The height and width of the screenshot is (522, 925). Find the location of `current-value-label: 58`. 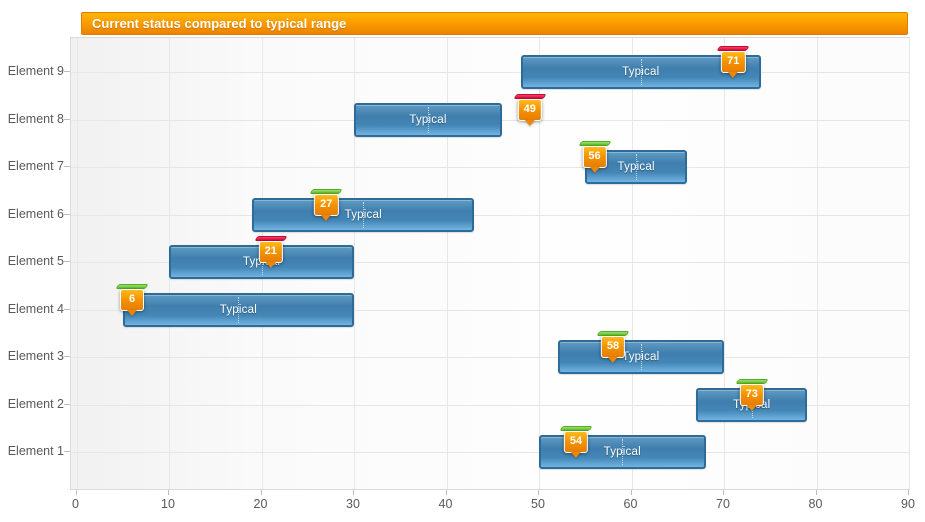

current-value-label: 58 is located at coordinates (613, 347).